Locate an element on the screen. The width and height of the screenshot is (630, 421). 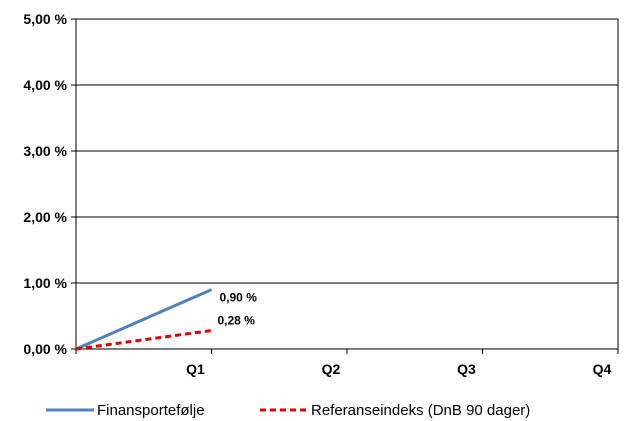
x-tick-label: Q1 is located at coordinates (195, 369).